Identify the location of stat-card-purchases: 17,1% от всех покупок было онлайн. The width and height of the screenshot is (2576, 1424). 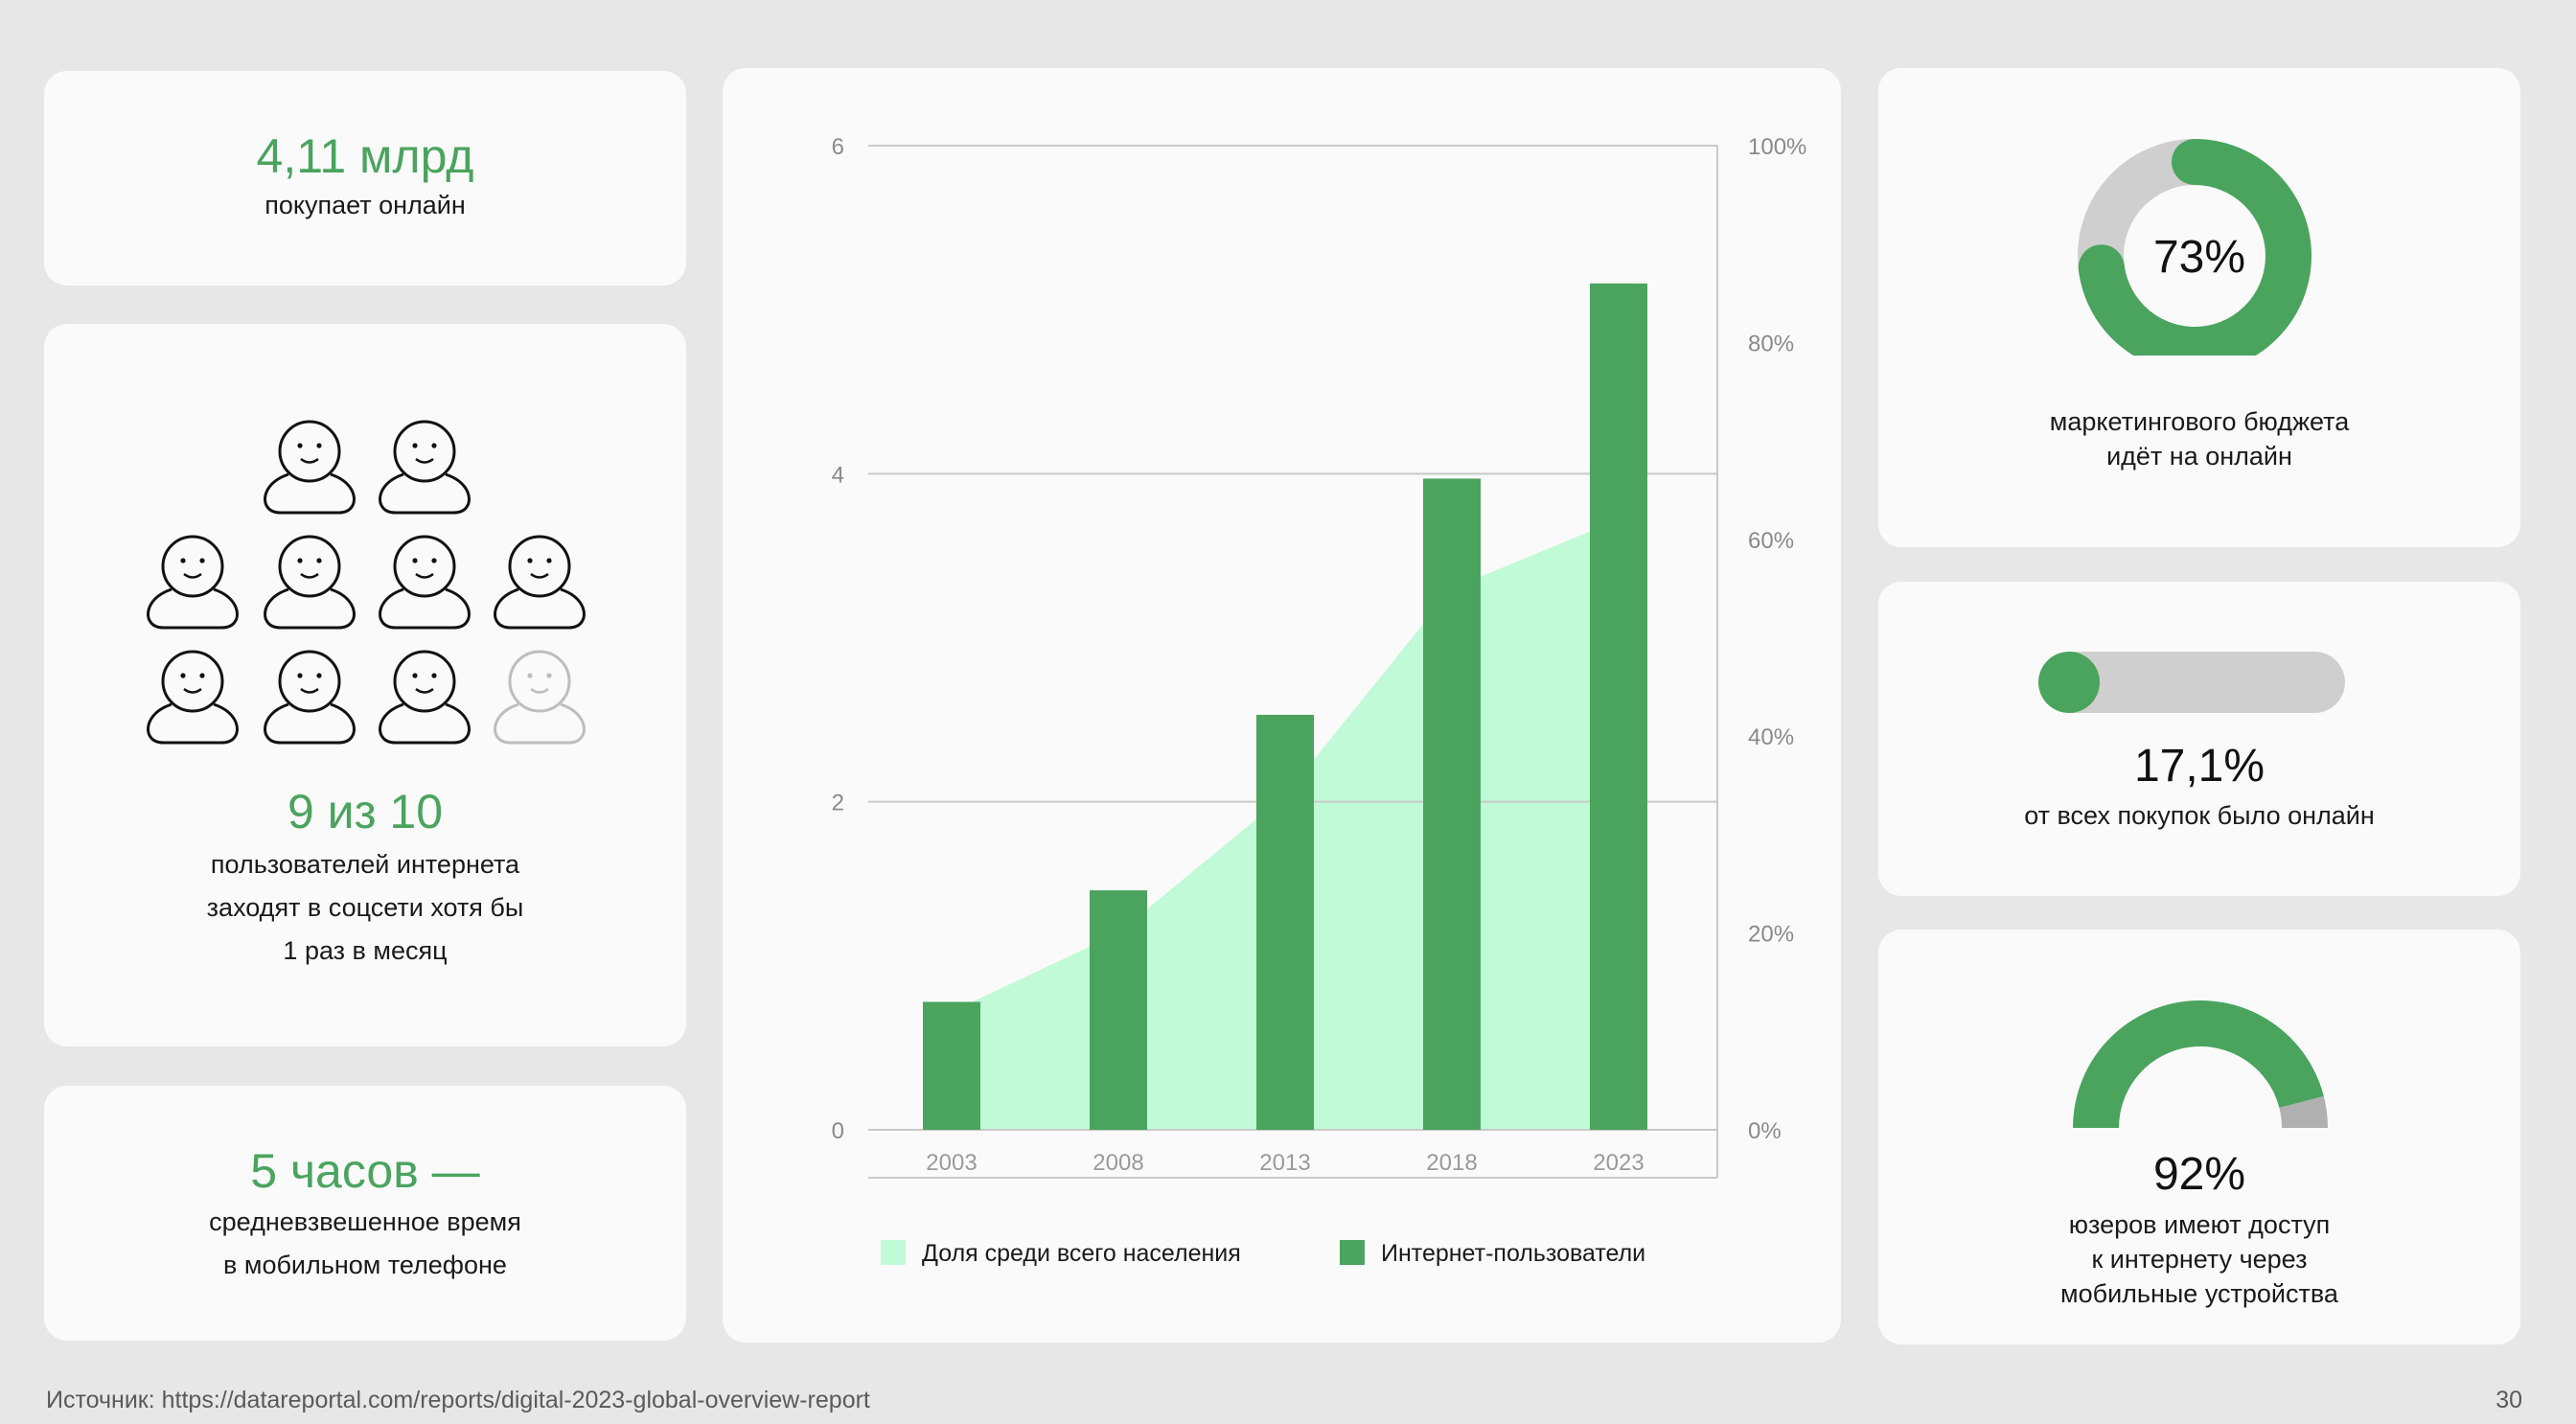
(2199, 739).